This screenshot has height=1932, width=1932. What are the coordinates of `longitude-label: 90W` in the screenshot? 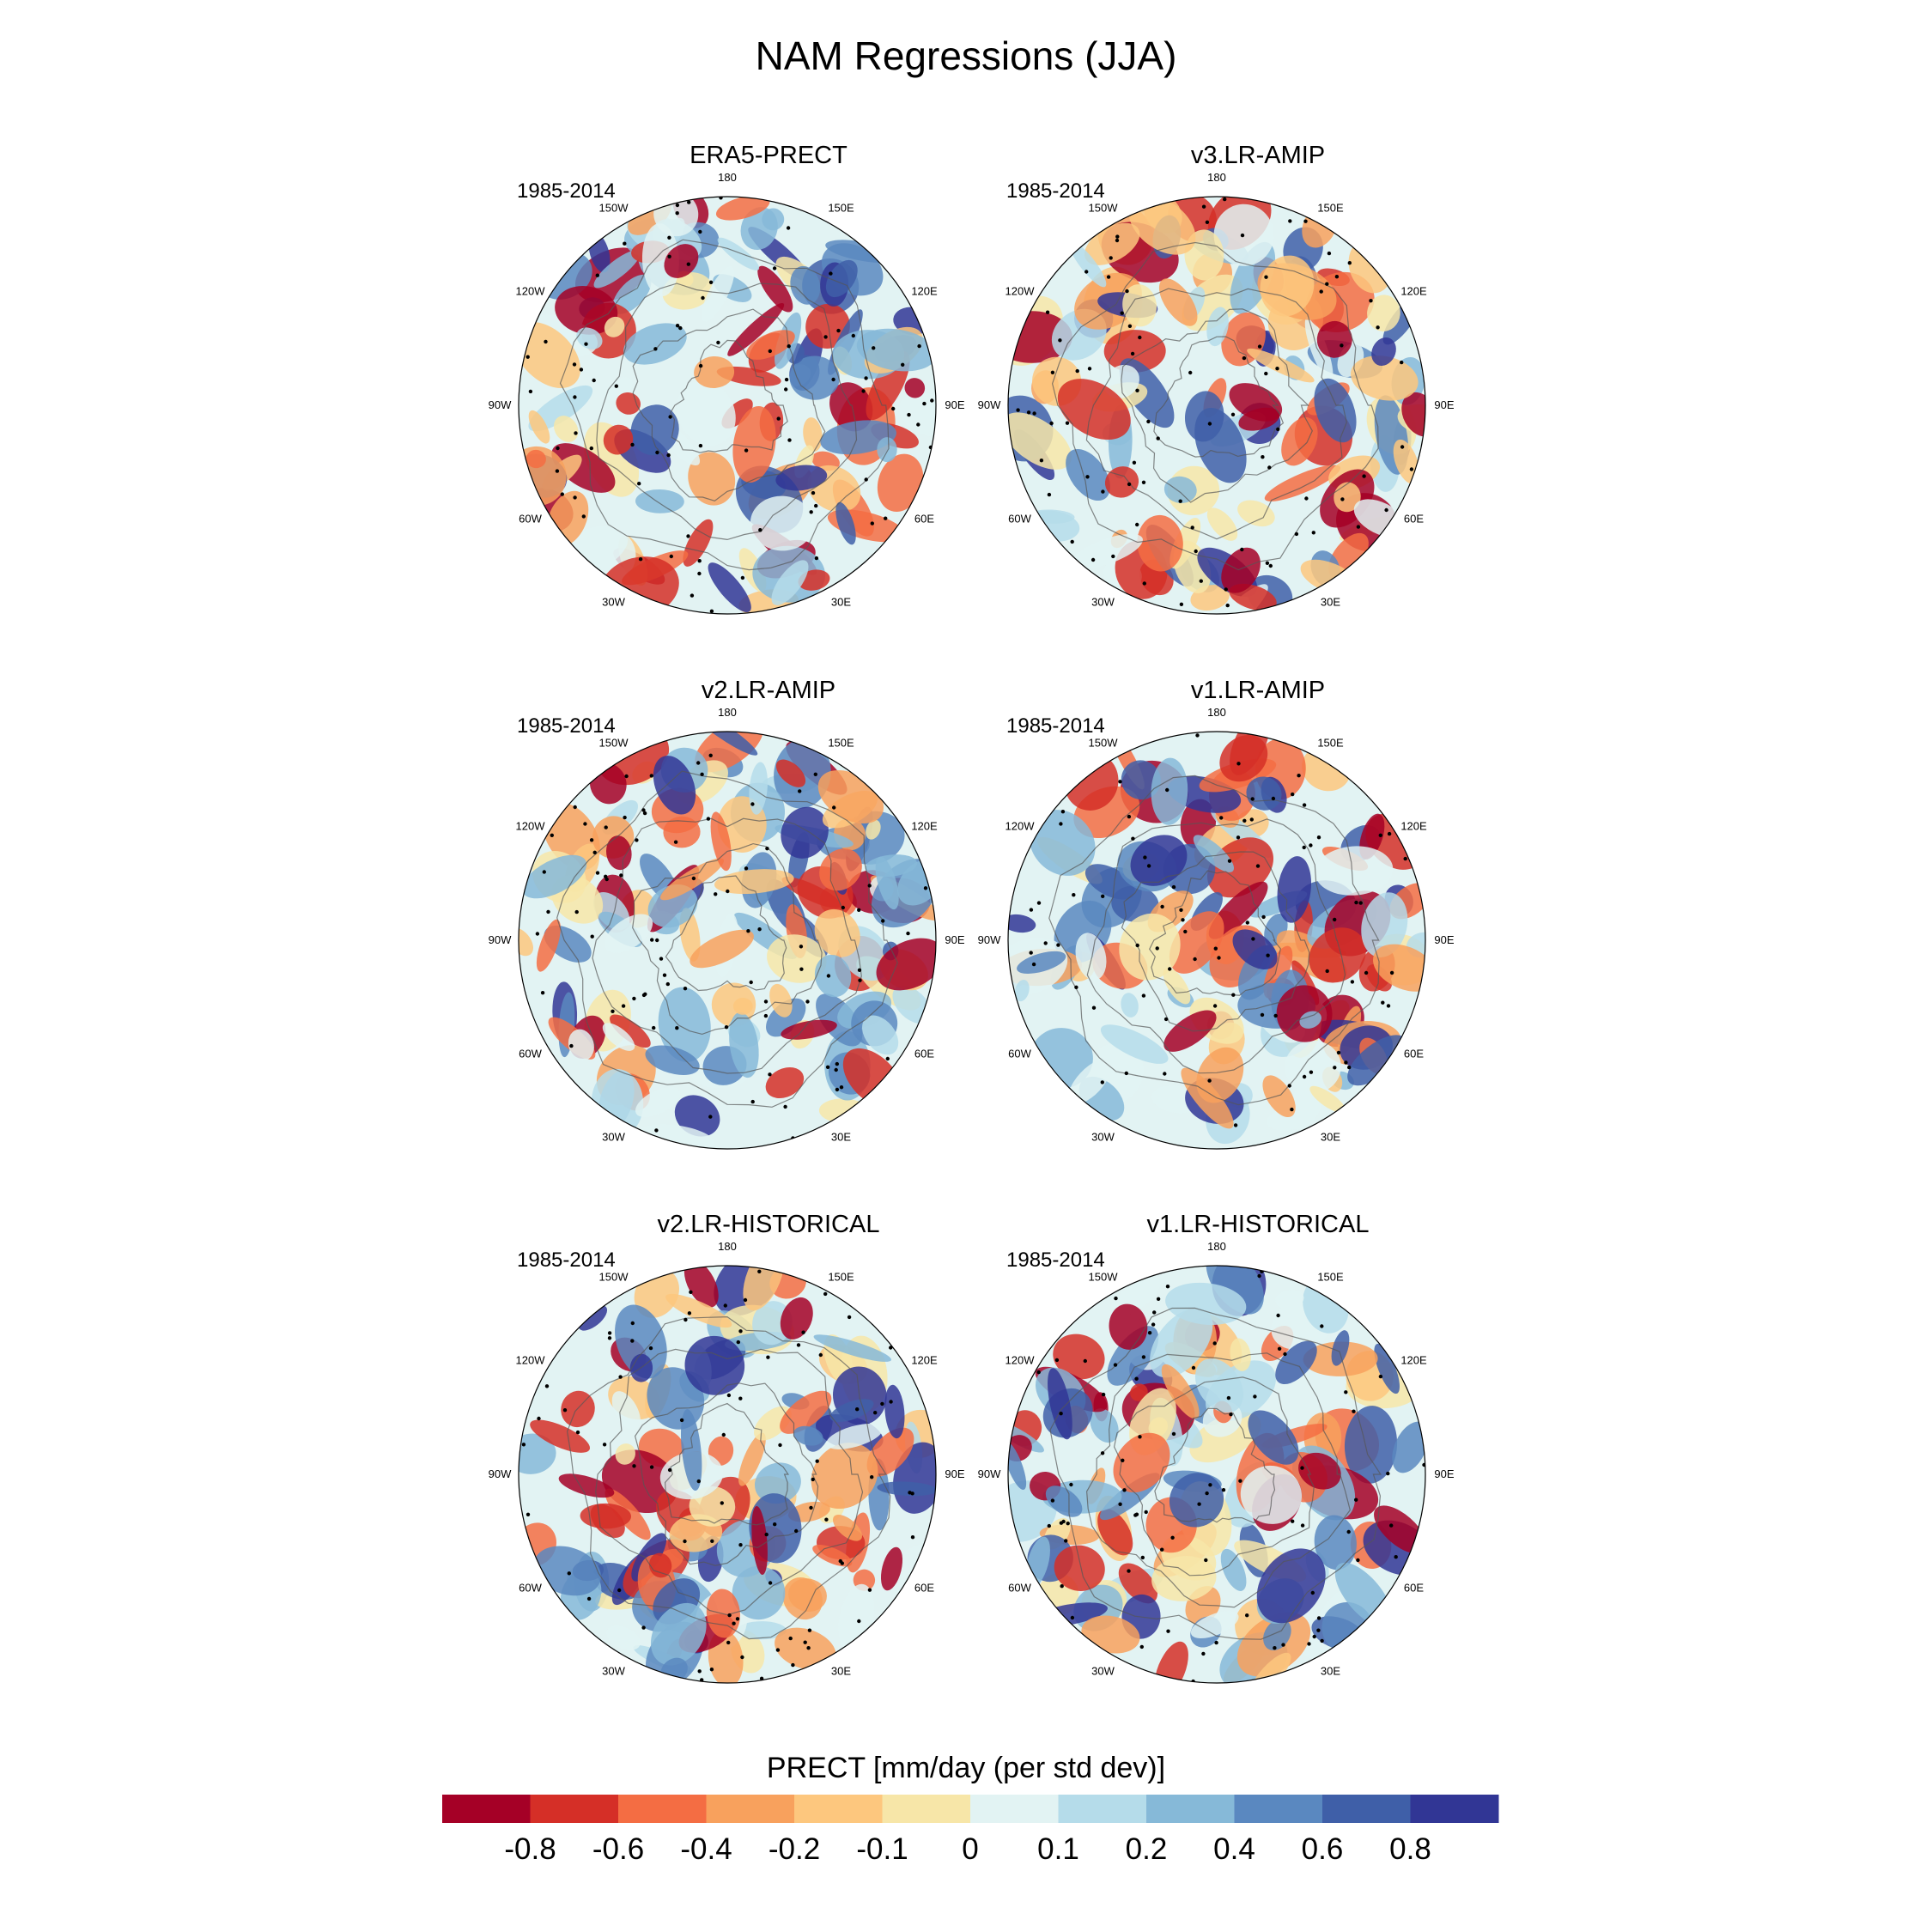 It's located at (990, 940).